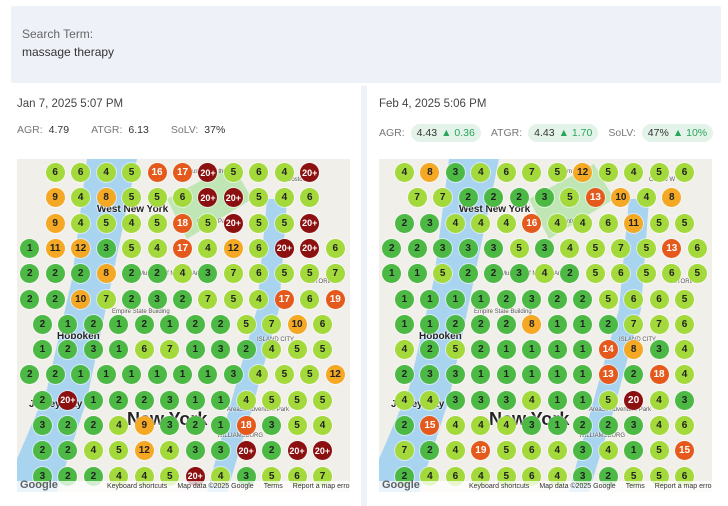  I want to click on rank-pin: 11, so click(55, 248).